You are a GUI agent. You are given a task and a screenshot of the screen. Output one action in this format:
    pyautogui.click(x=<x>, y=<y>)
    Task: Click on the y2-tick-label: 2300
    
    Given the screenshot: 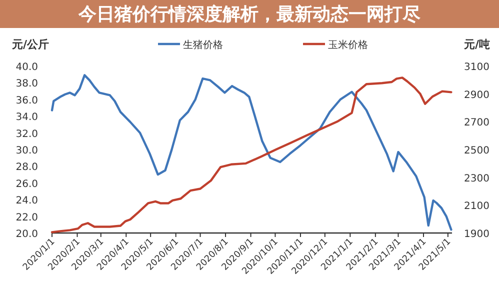 What is the action you would take?
    pyautogui.click(x=477, y=178)
    